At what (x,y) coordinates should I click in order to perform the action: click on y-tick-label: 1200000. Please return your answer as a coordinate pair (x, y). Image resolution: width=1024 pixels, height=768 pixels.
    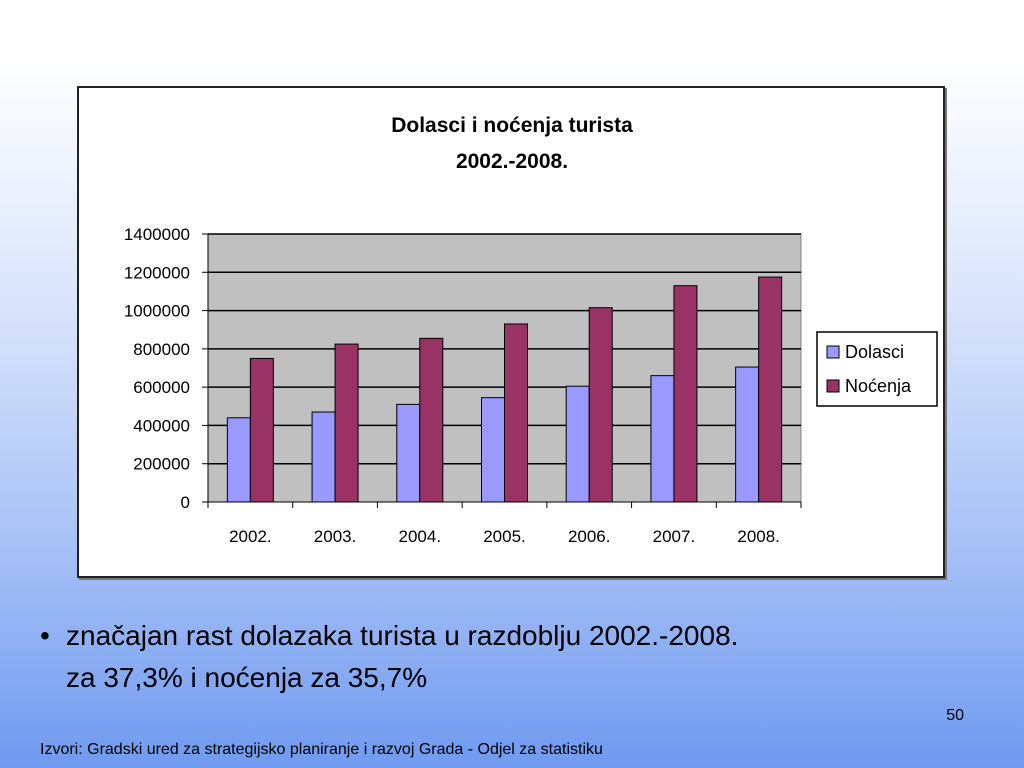
    Looking at the image, I should click on (157, 272).